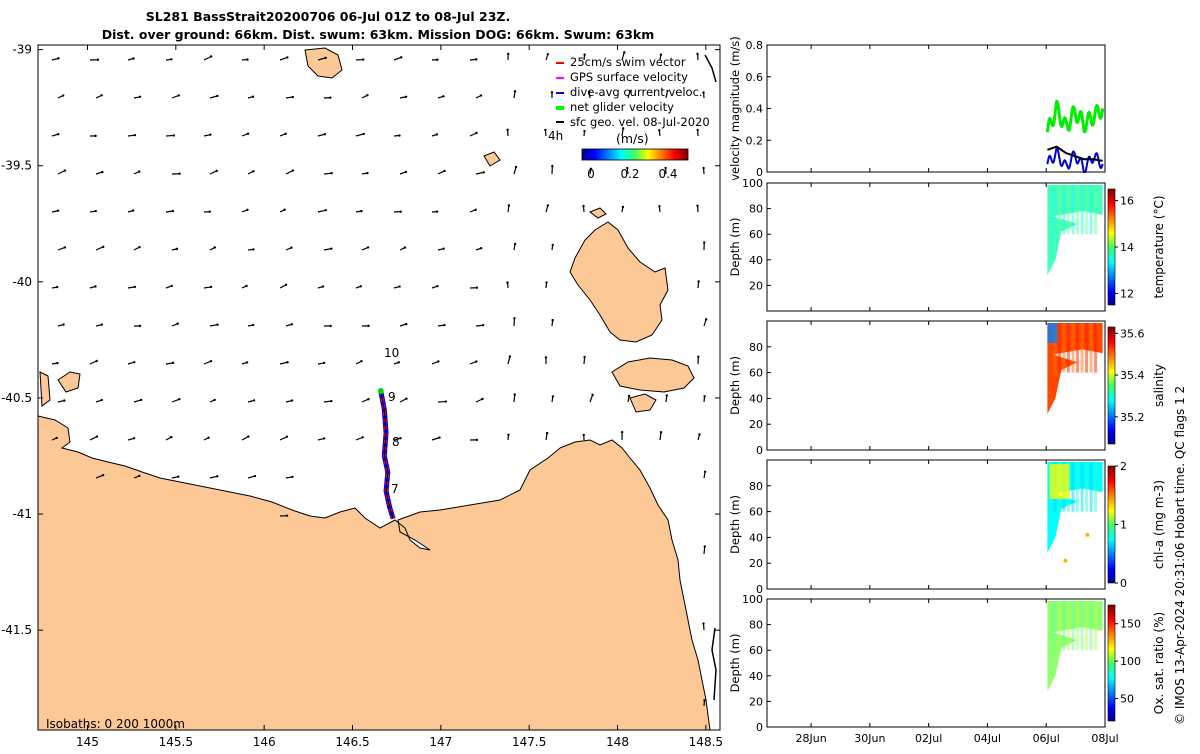 The width and height of the screenshot is (1200, 754). Describe the element at coordinates (810, 738) in the screenshot. I see `x-tick-label: 28Jun` at that location.